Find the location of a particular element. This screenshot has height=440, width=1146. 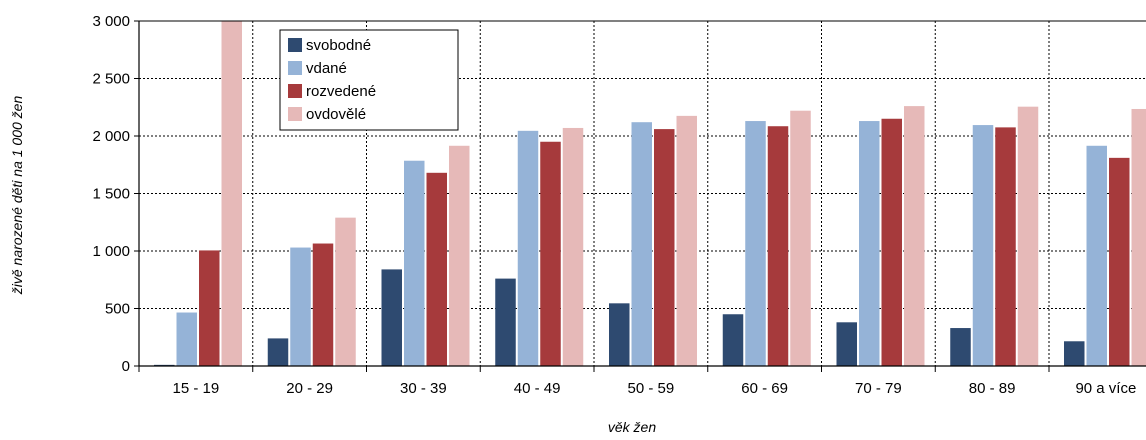

x-tick-label: 80 - 89 is located at coordinates (992, 388).